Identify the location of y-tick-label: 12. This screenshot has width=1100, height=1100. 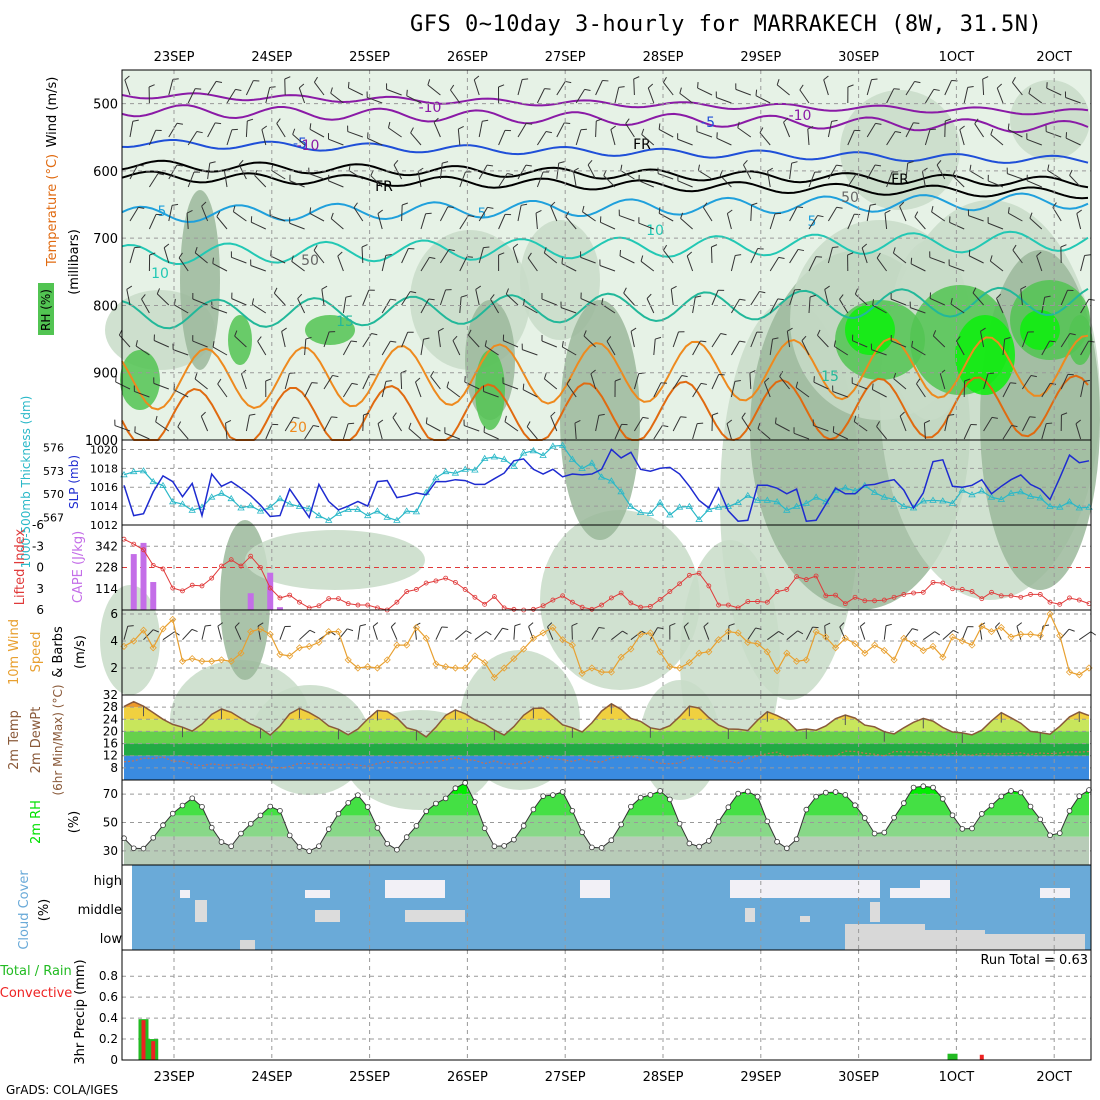
(110, 756).